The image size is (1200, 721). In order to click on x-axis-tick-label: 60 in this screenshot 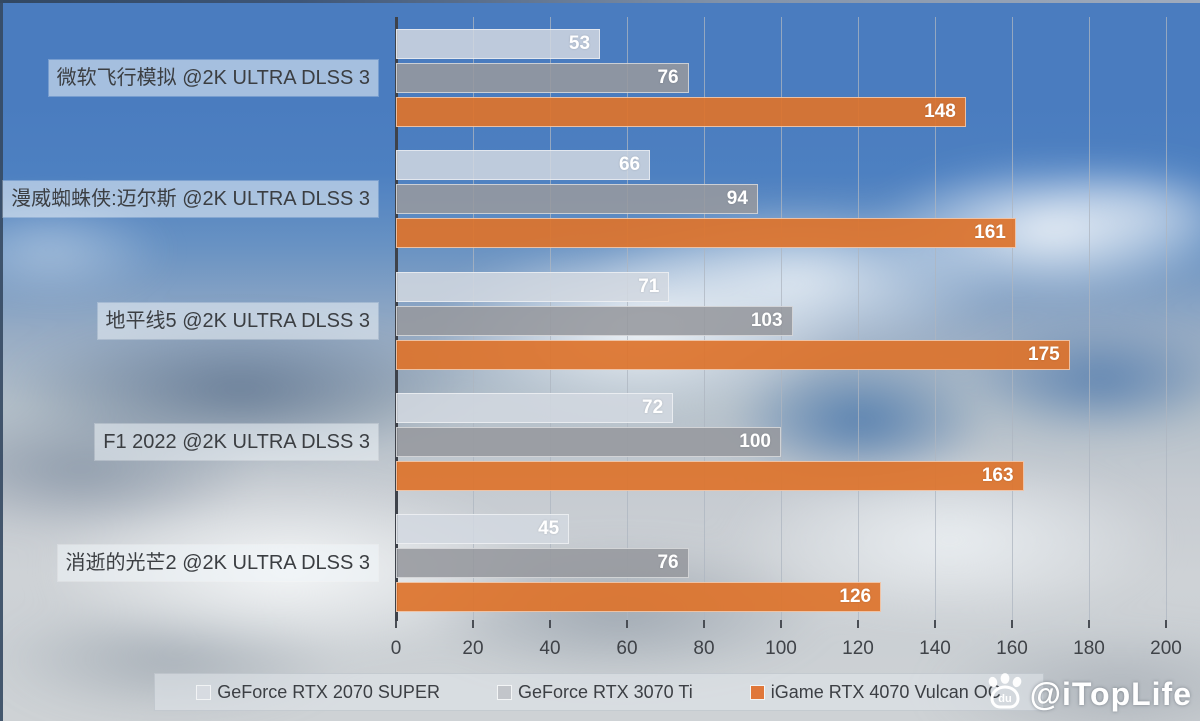, I will do `click(627, 648)`.